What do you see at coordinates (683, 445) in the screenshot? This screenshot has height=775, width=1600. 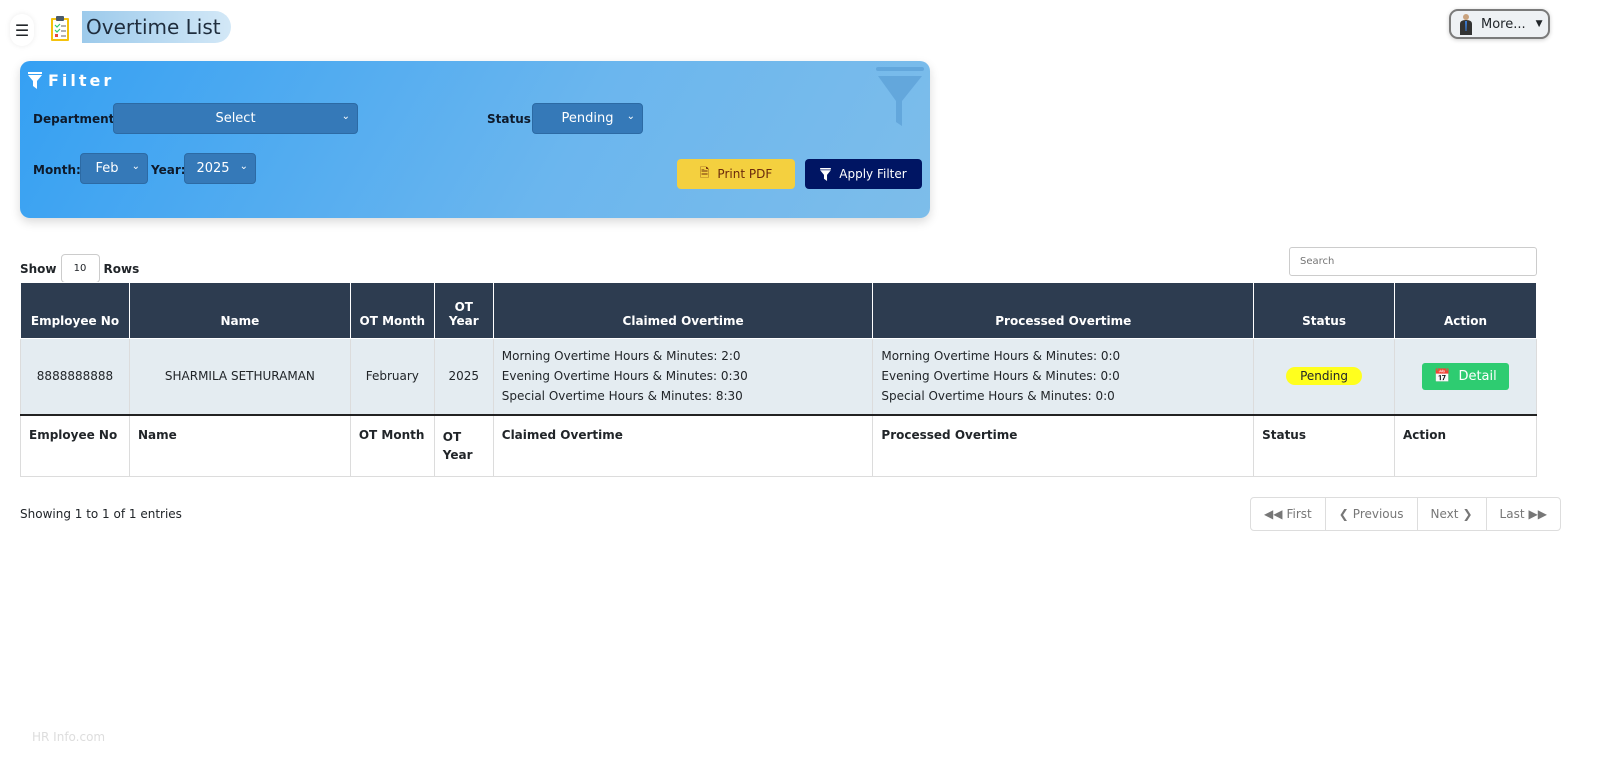 I see `footer-column: Claimed Overtime` at bounding box center [683, 445].